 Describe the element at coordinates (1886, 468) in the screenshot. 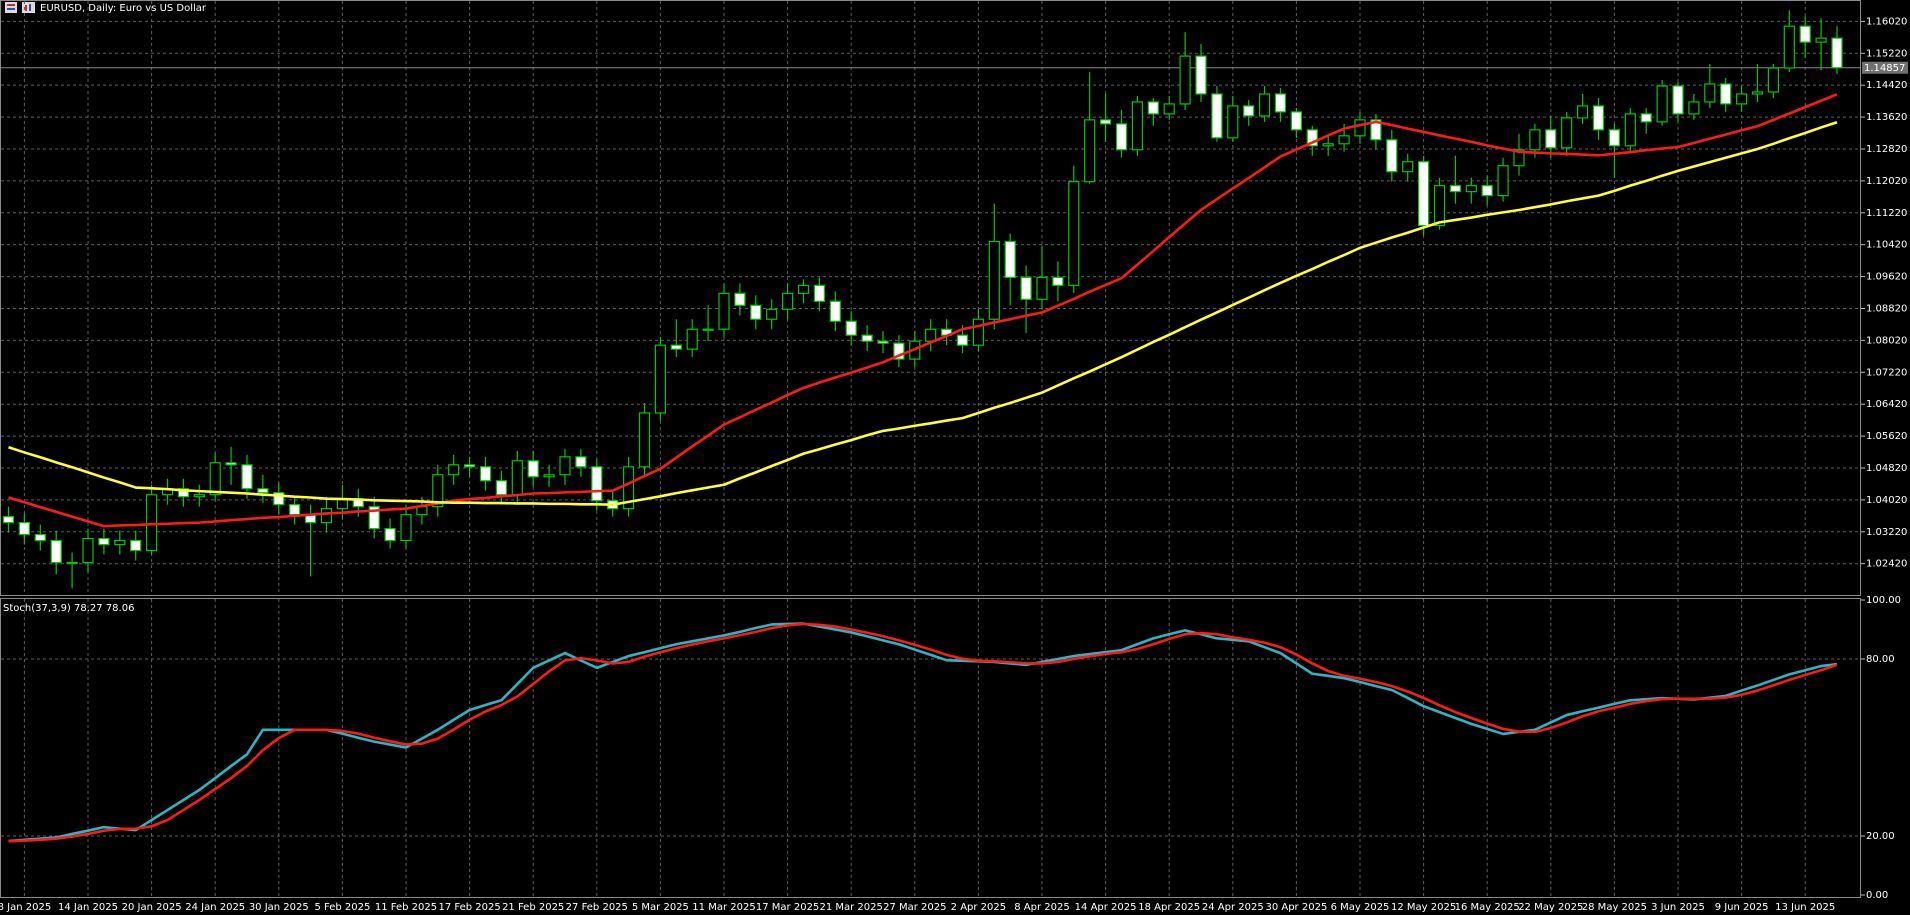

I see `y-tick-label: 1.04820` at that location.